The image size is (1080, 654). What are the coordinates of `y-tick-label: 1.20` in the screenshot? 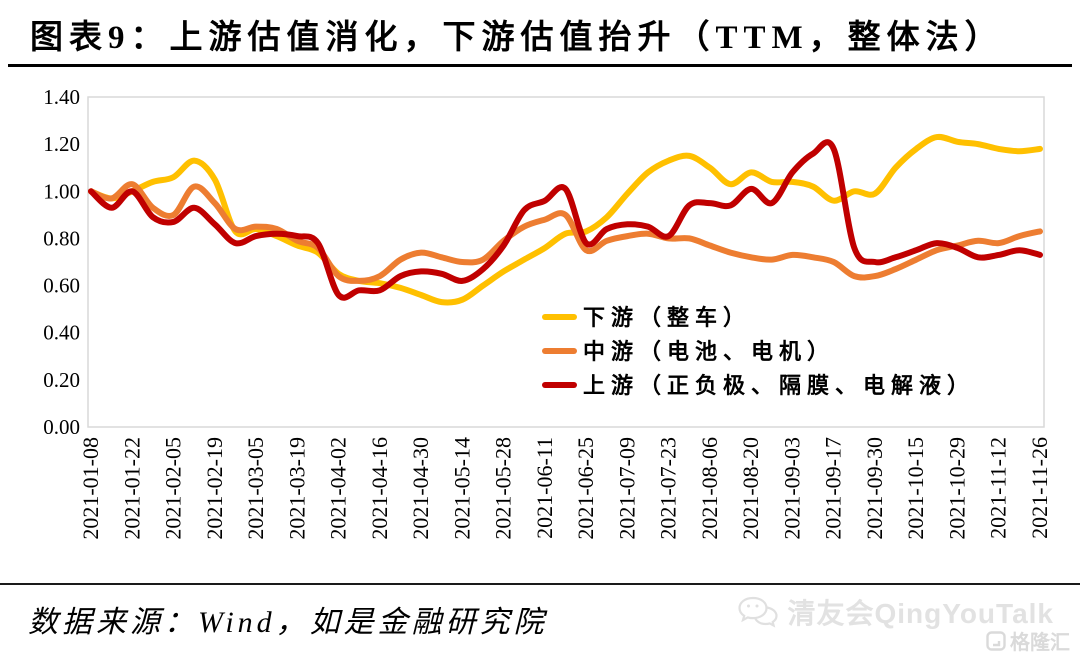 It's located at (61, 144).